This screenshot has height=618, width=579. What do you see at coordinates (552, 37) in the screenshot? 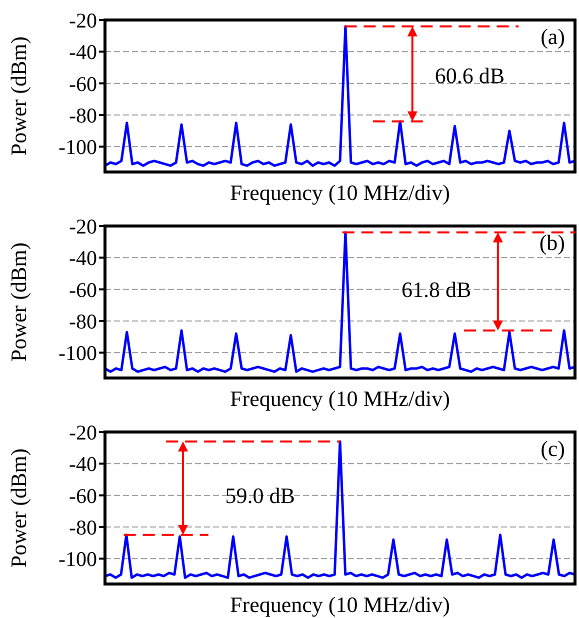
I see `annotation: (a)` at bounding box center [552, 37].